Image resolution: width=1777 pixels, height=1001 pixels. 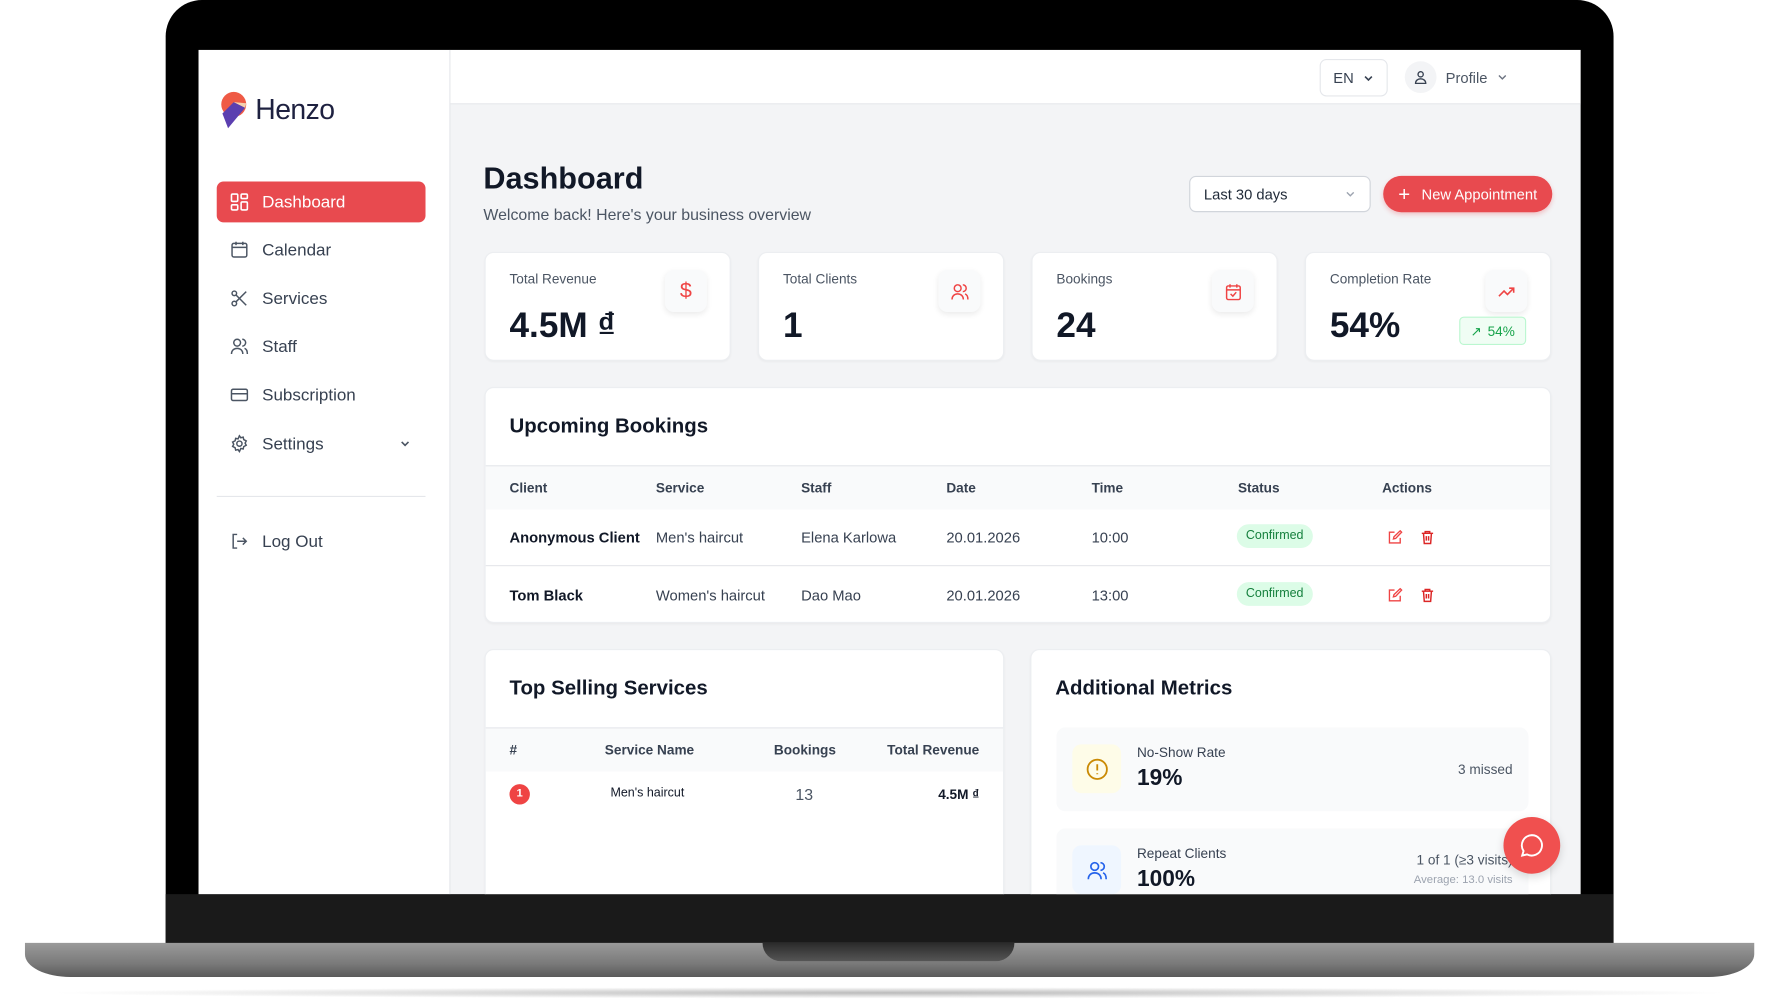 I want to click on profile-menu: Profile, so click(x=1456, y=77).